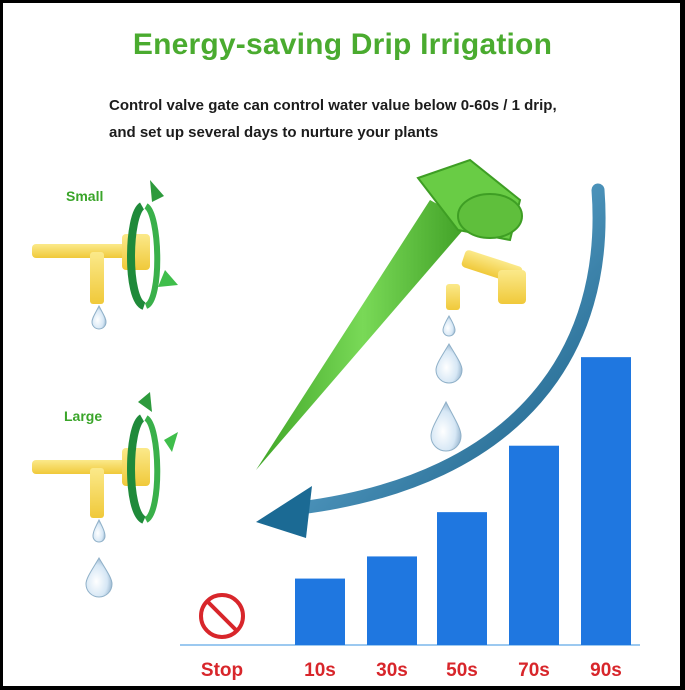 The height and width of the screenshot is (690, 685). I want to click on tick-label-50s: 50s, so click(462, 670).